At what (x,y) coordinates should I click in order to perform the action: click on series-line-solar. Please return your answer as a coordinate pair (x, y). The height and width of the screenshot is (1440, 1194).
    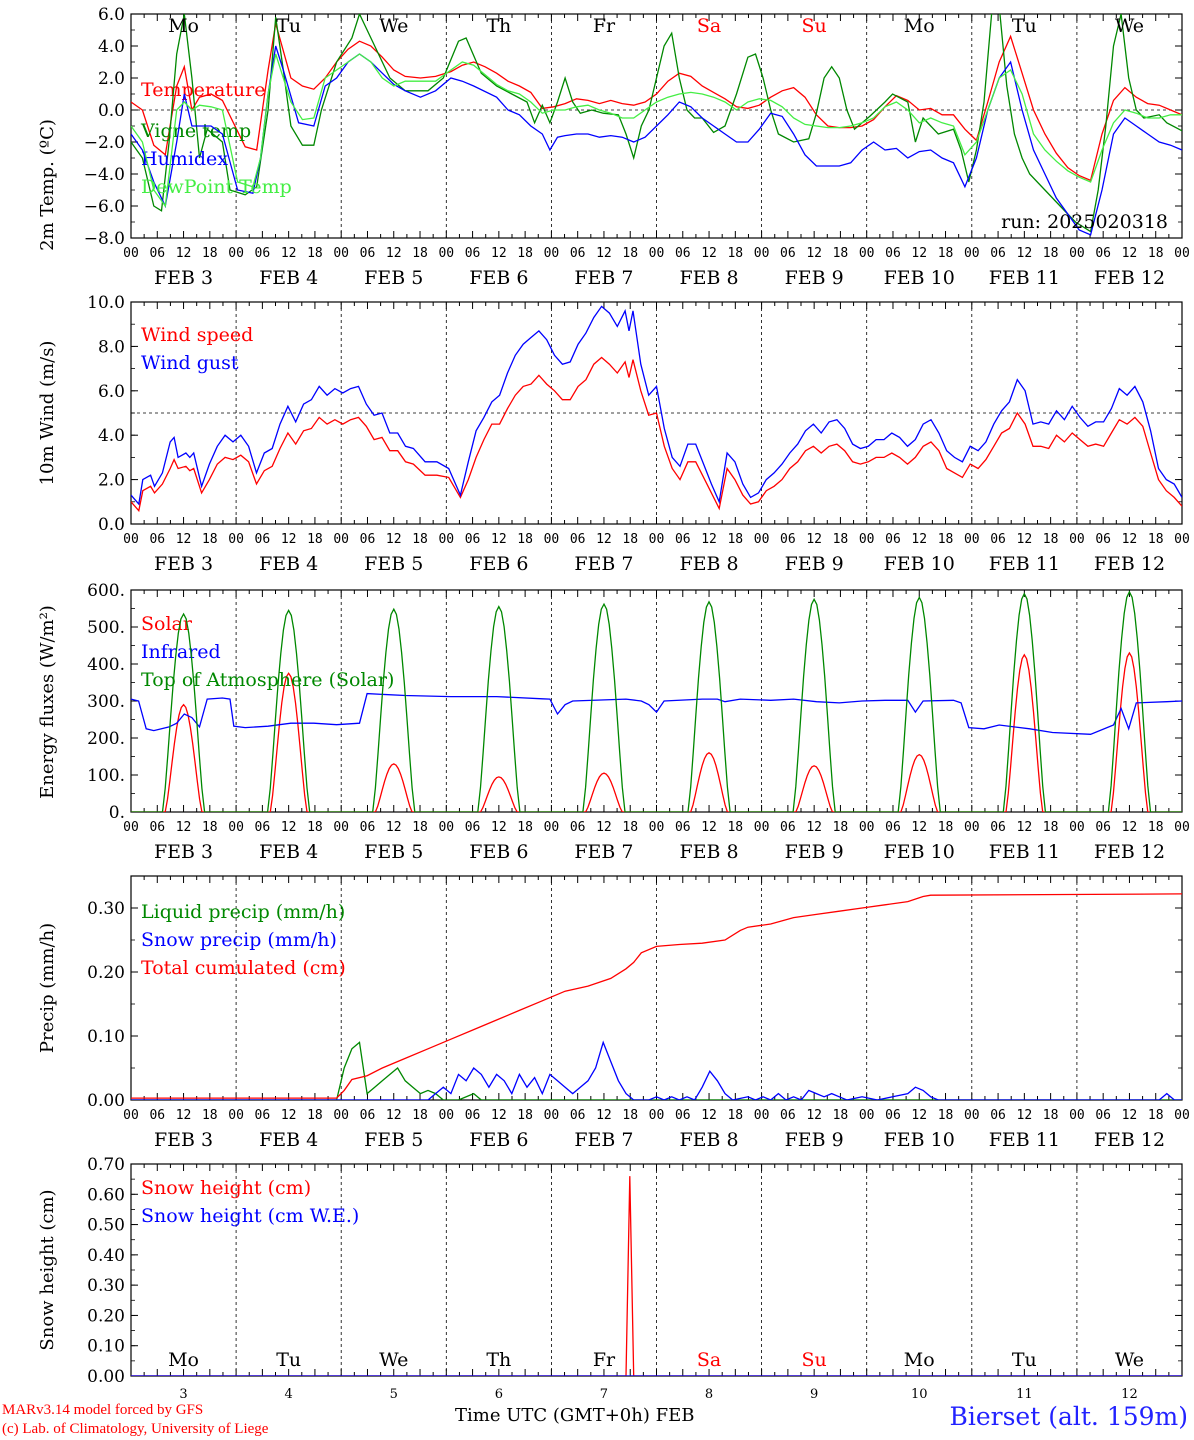
    Looking at the image, I should click on (656, 731).